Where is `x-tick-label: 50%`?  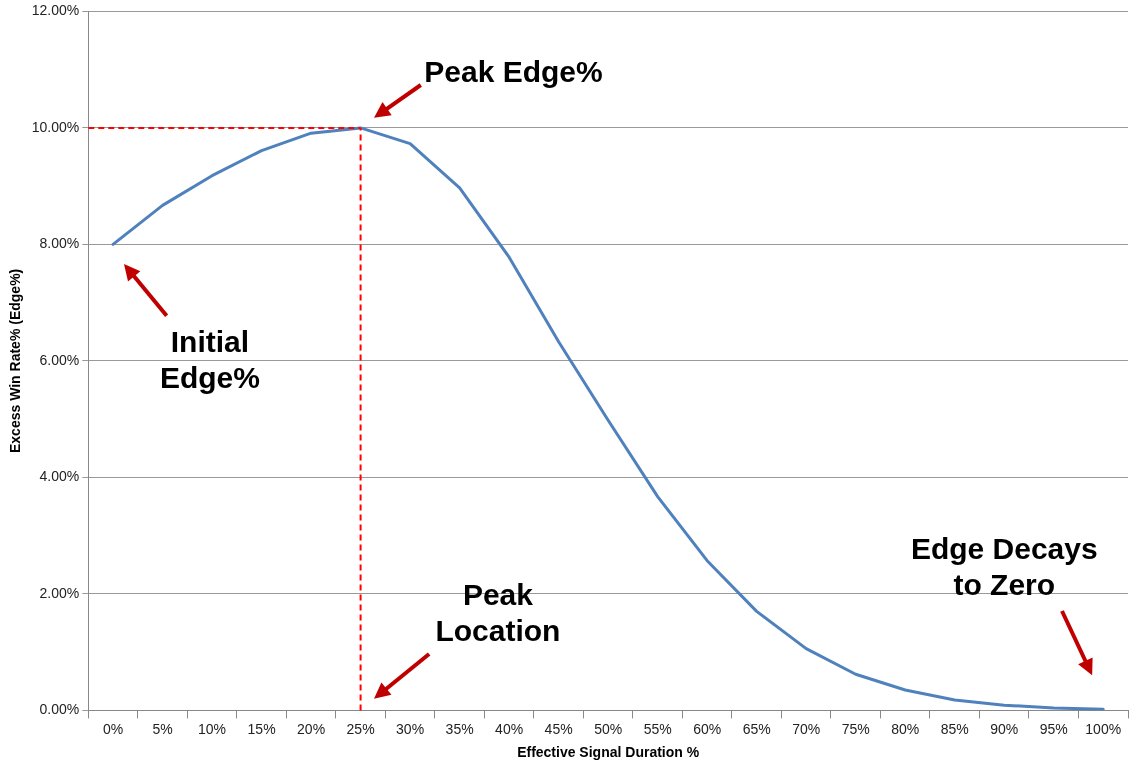
x-tick-label: 50% is located at coordinates (608, 728).